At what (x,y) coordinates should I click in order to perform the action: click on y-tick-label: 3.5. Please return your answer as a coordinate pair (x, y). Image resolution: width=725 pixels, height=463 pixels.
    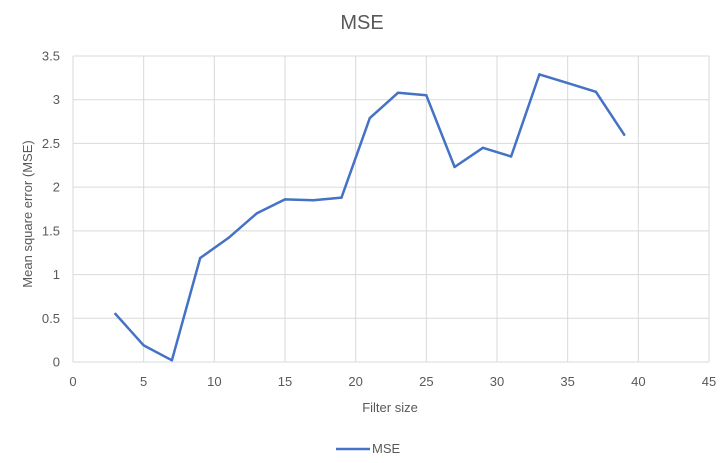
    Looking at the image, I should click on (51, 56).